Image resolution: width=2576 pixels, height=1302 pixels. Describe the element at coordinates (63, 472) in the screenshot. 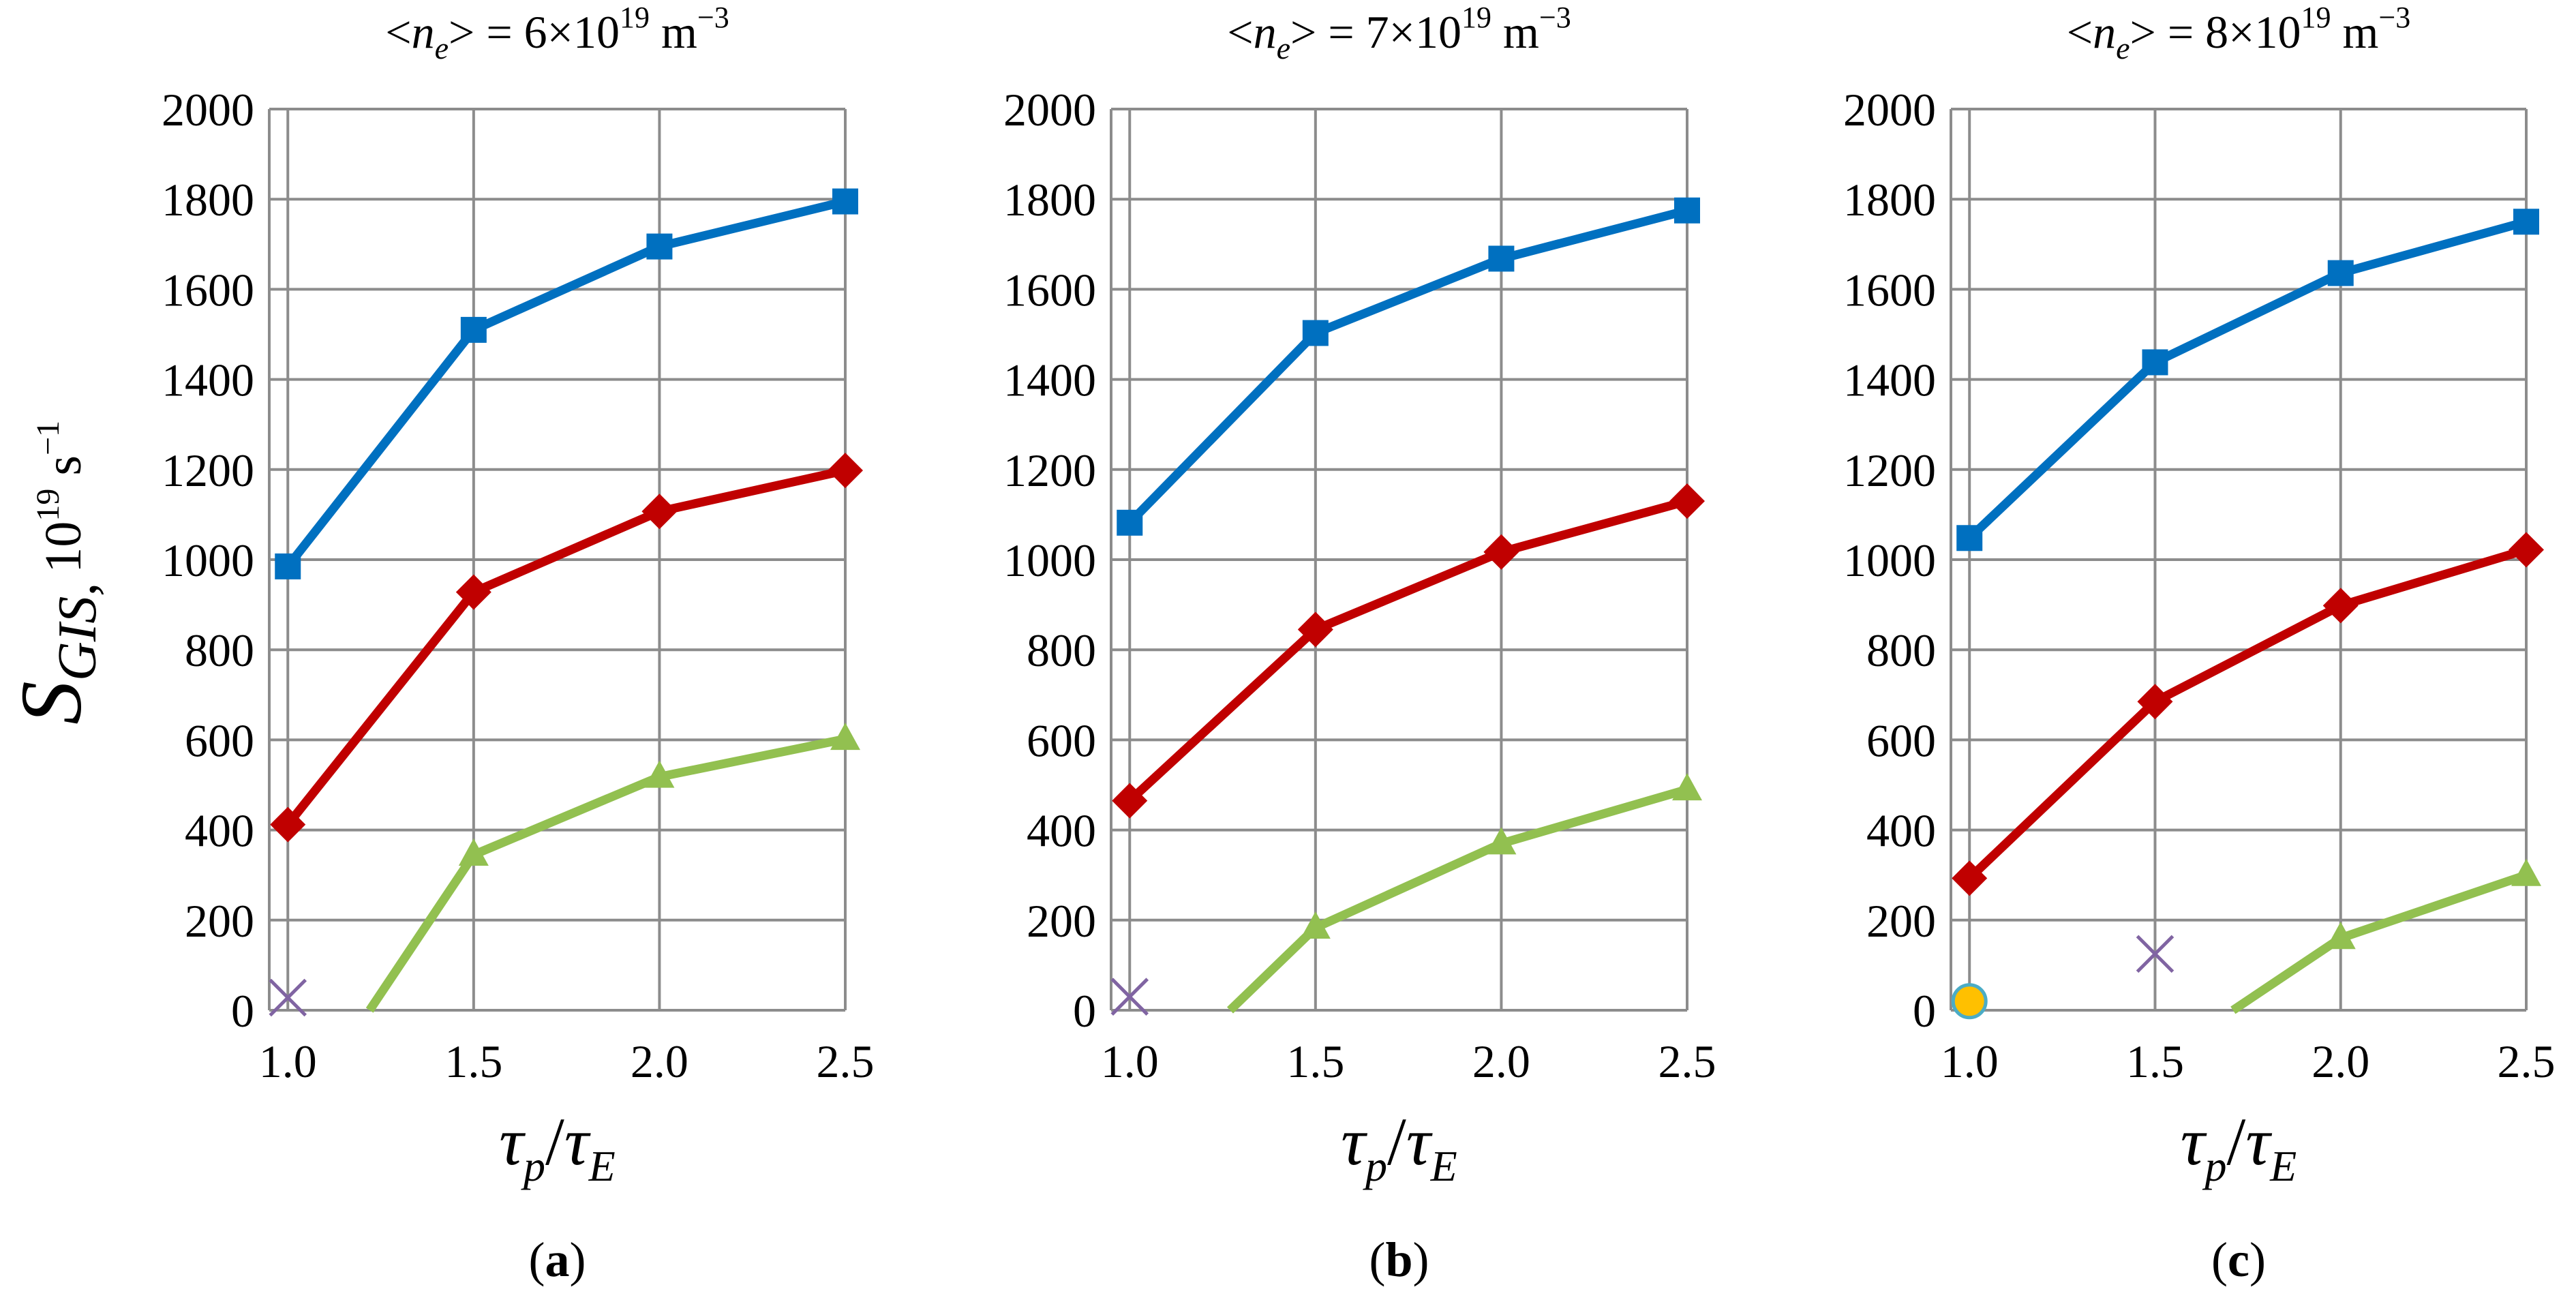

I see `y-label-unit-rest: s` at that location.